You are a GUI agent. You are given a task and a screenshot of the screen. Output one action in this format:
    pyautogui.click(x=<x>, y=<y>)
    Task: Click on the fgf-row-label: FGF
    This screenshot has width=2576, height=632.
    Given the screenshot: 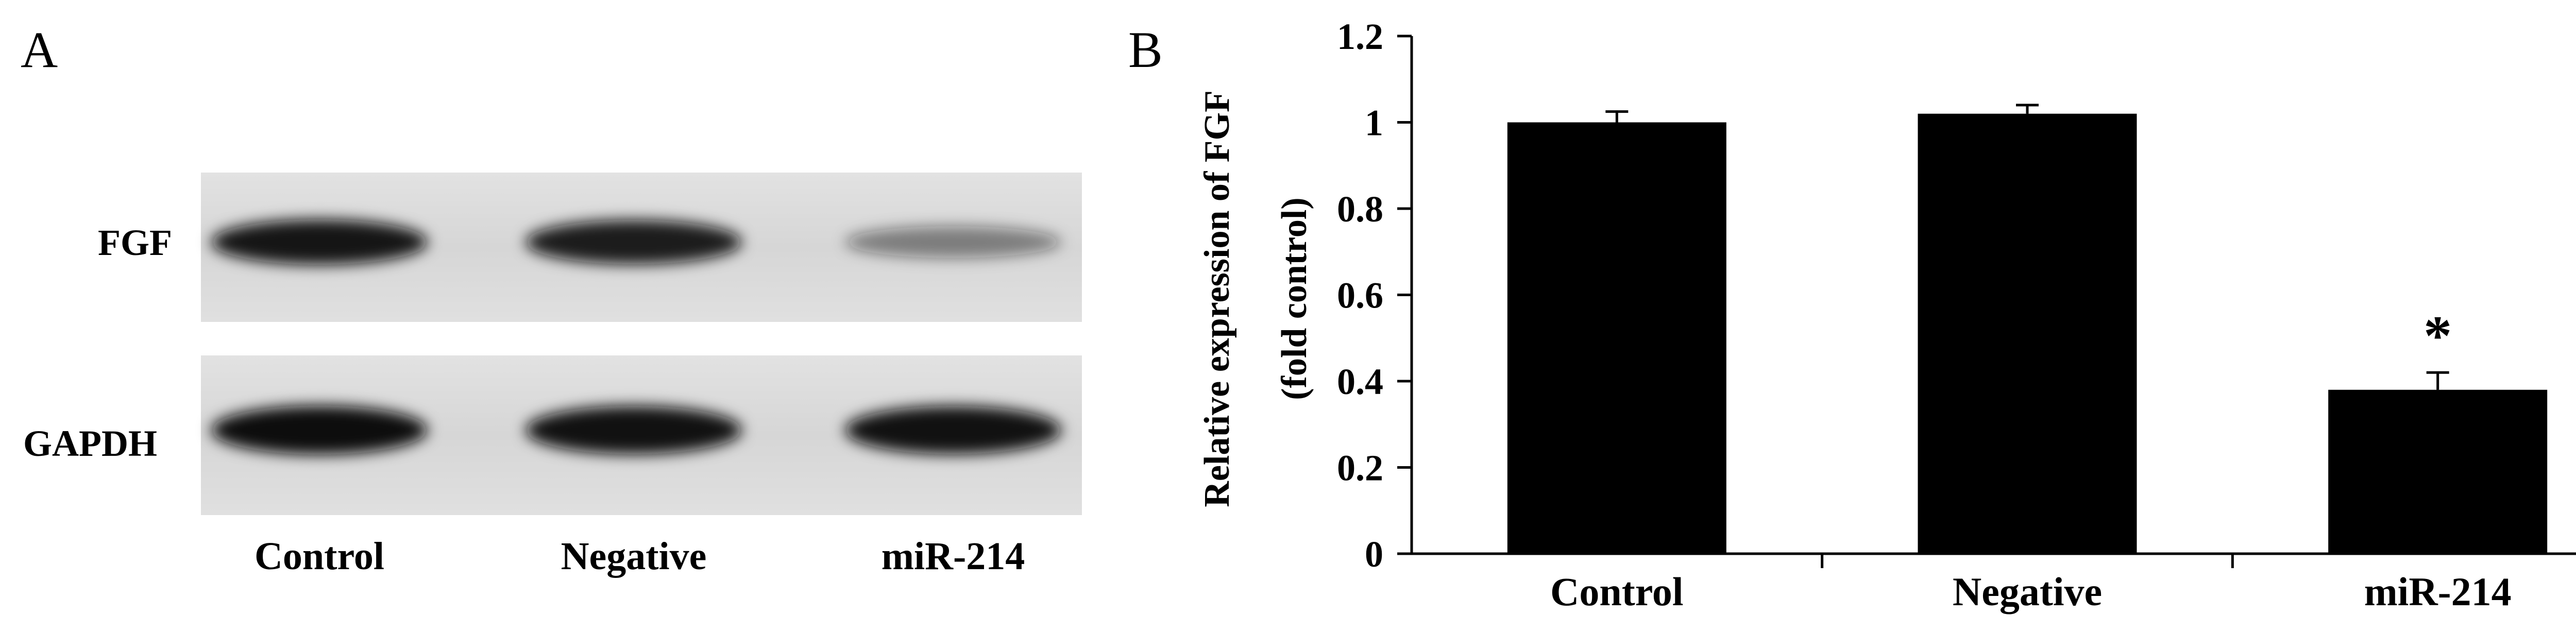 What is the action you would take?
    pyautogui.click(x=135, y=242)
    